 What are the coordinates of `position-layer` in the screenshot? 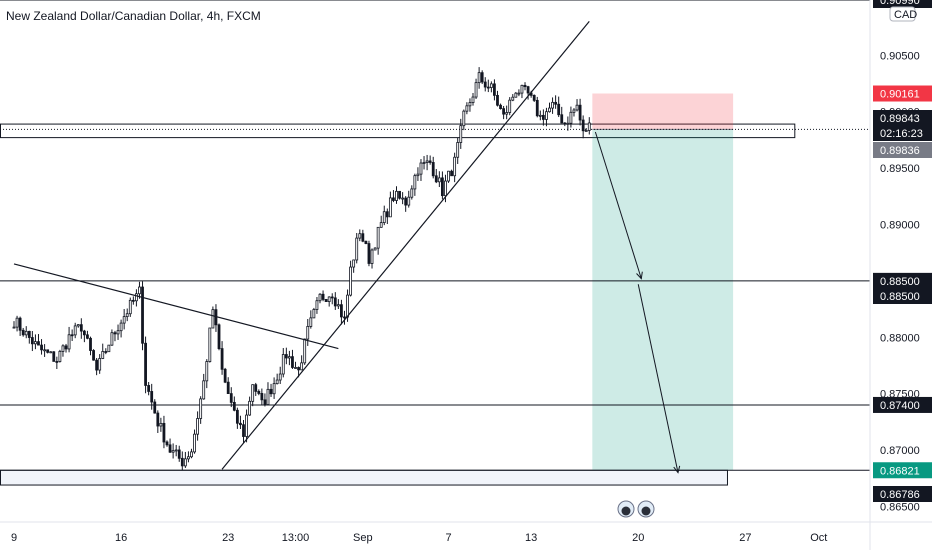 It's located at (663, 282).